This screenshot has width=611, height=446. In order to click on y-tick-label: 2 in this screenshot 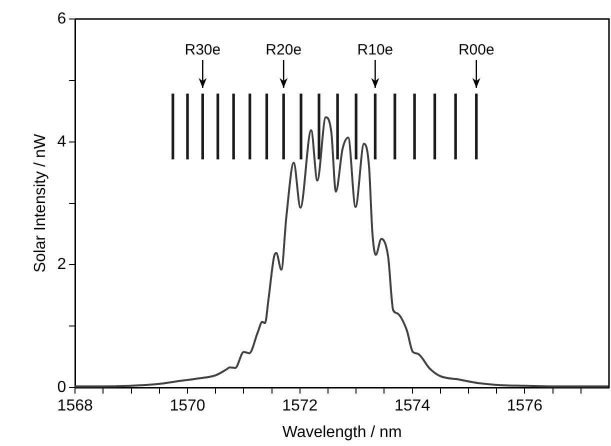, I will do `click(61, 265)`.